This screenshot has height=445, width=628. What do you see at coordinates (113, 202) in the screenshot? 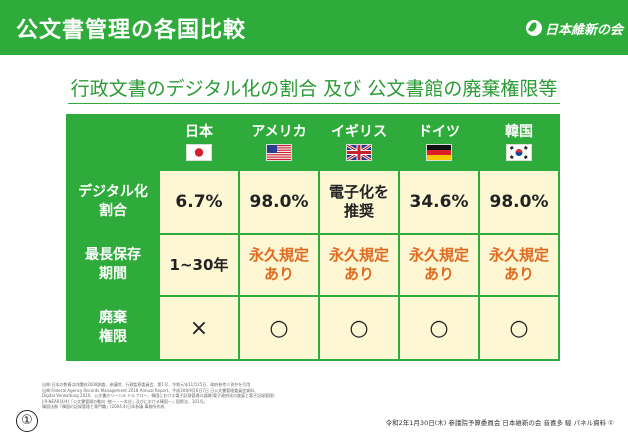
I see `row-header-digitalization: デジタル化 割合` at bounding box center [113, 202].